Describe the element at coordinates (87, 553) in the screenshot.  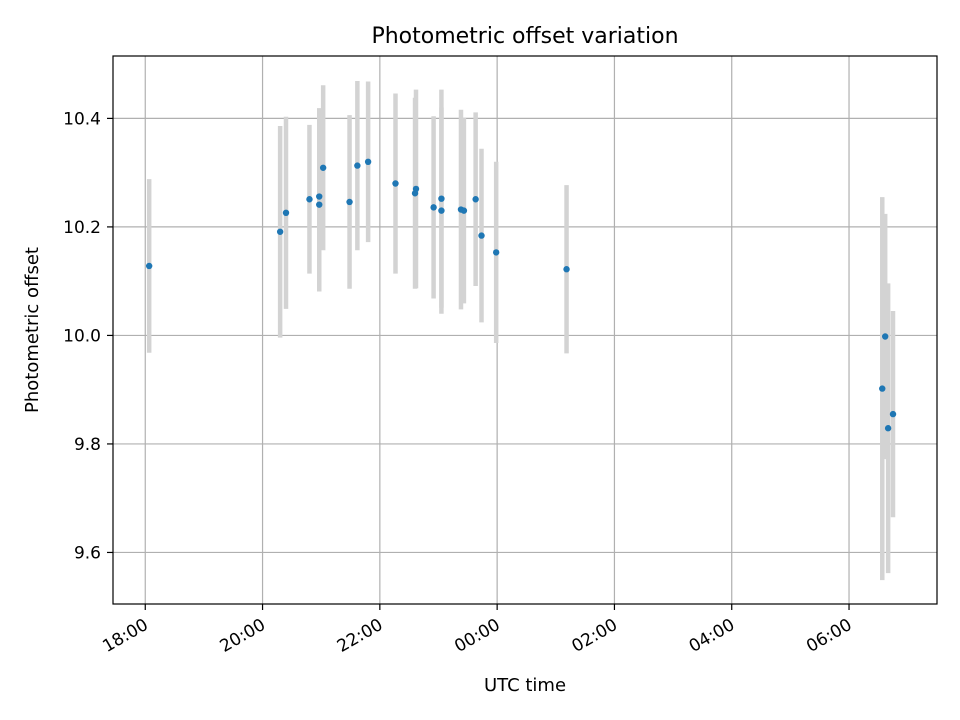
I see `y-tick-label: 9.6` at that location.